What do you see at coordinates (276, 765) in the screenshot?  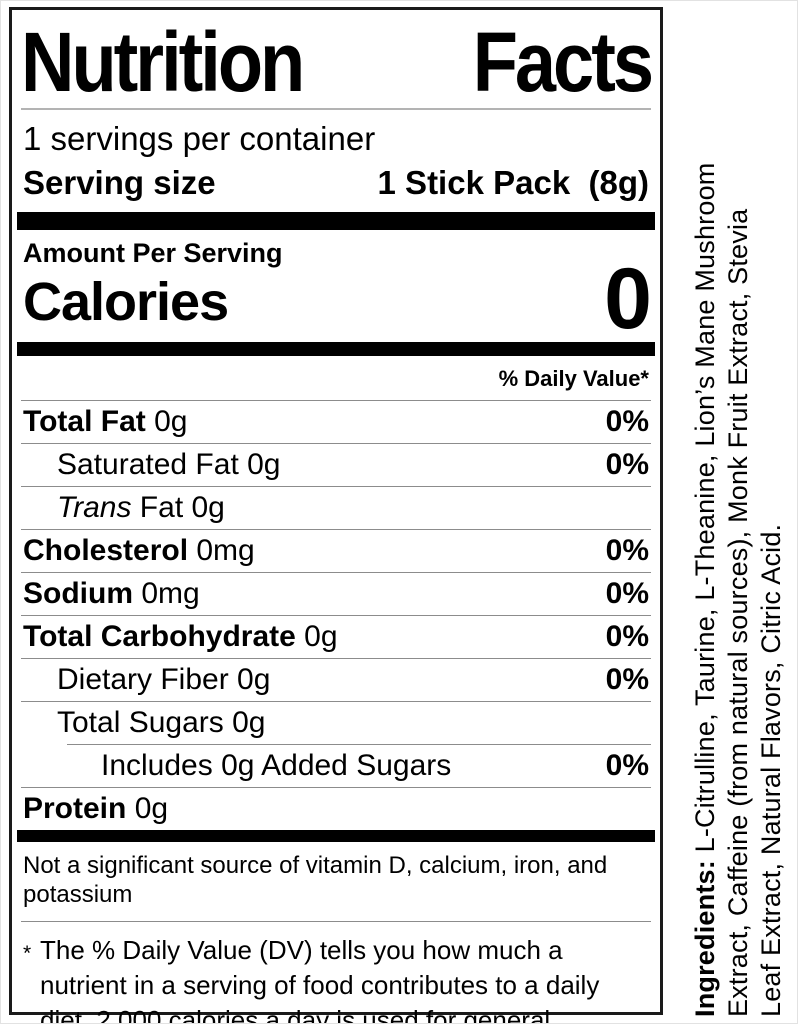 I see `nutrient-name: Includes 0g Added Sugars` at bounding box center [276, 765].